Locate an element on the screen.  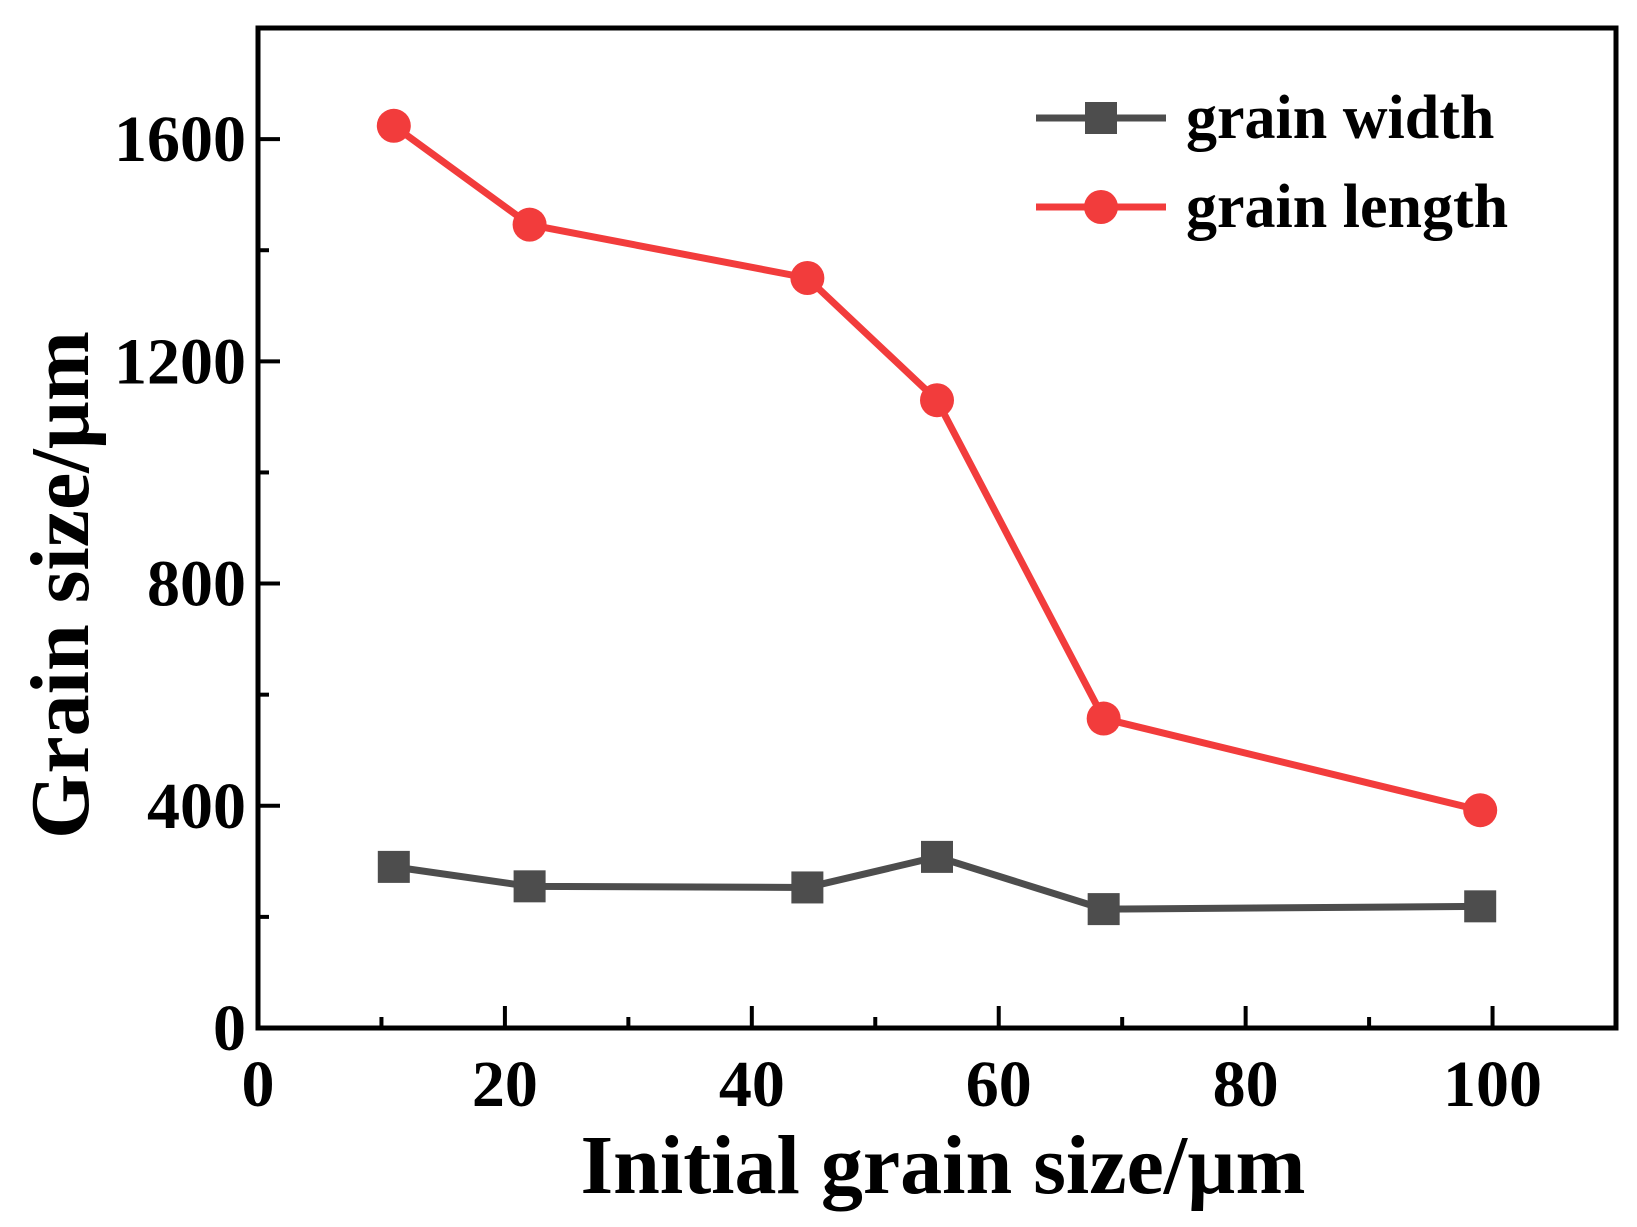
y-tick-label: 800 is located at coordinates (196, 584).